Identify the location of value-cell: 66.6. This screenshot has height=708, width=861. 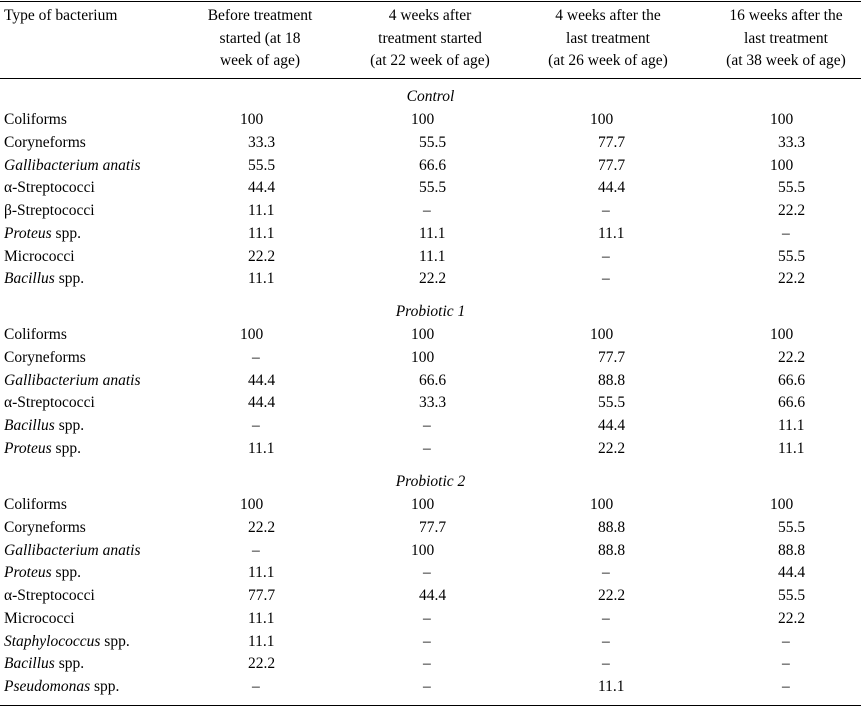
(433, 380).